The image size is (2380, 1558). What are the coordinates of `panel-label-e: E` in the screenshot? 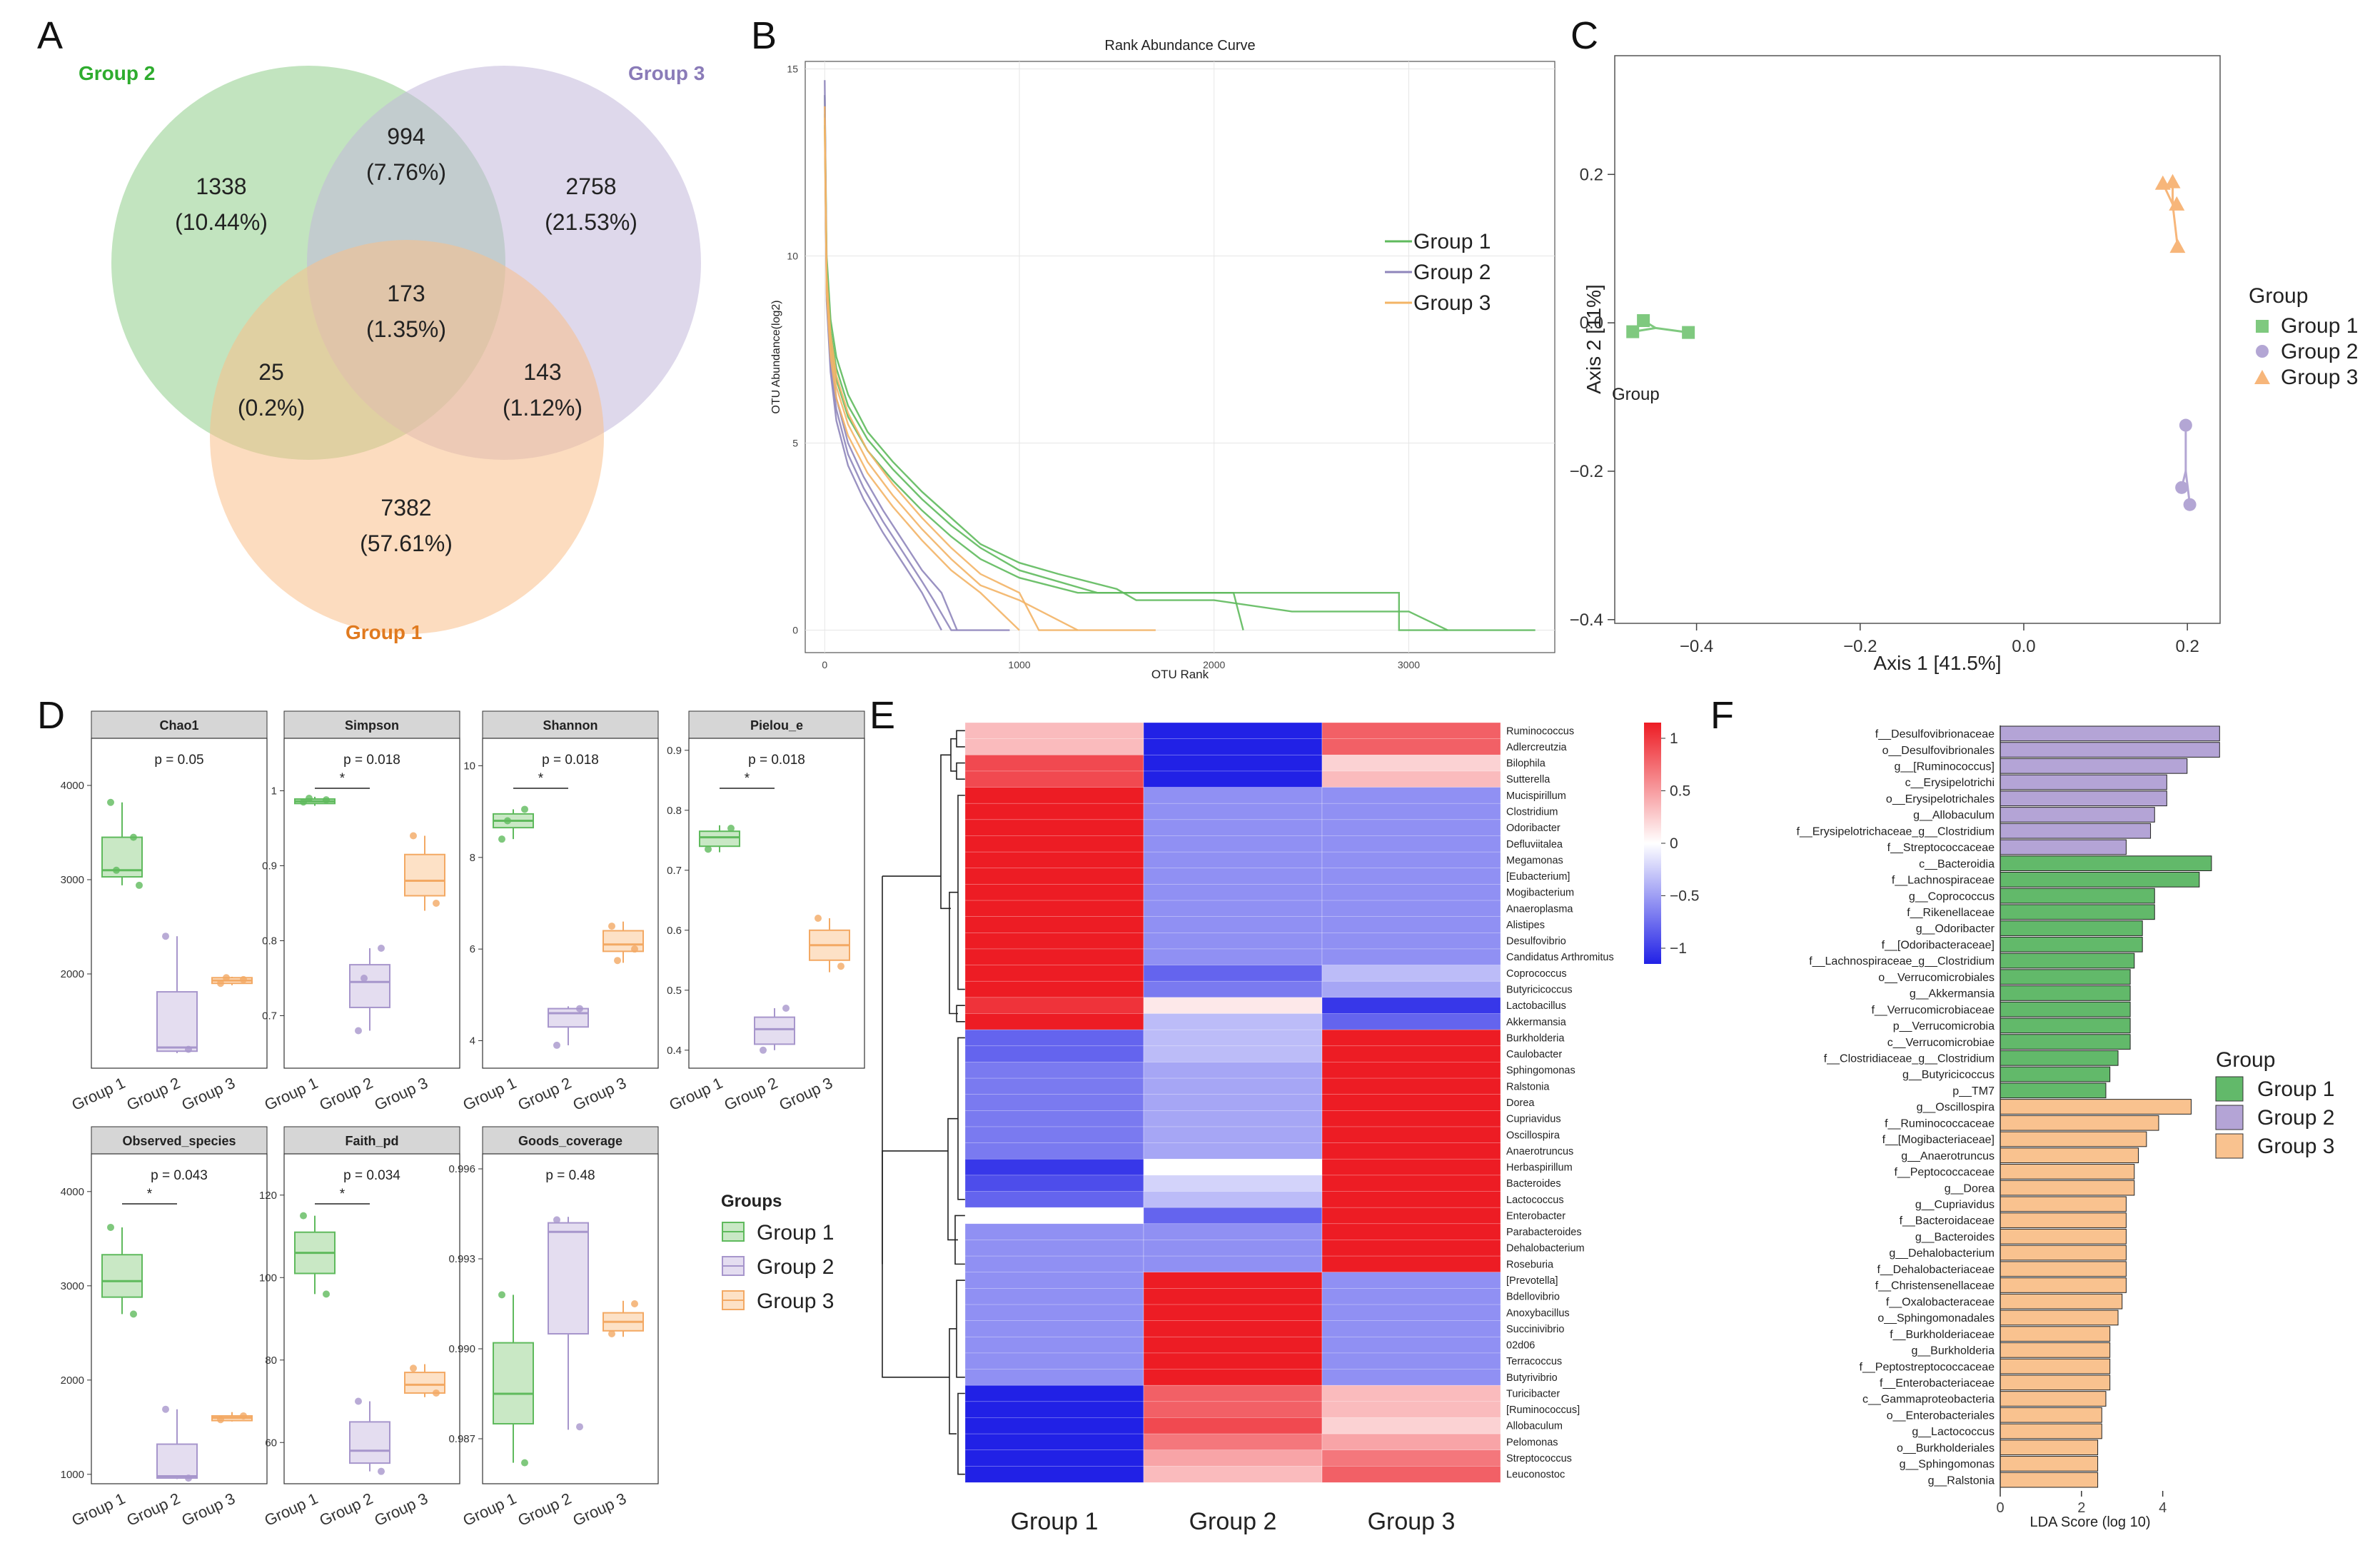 It's located at (882, 715).